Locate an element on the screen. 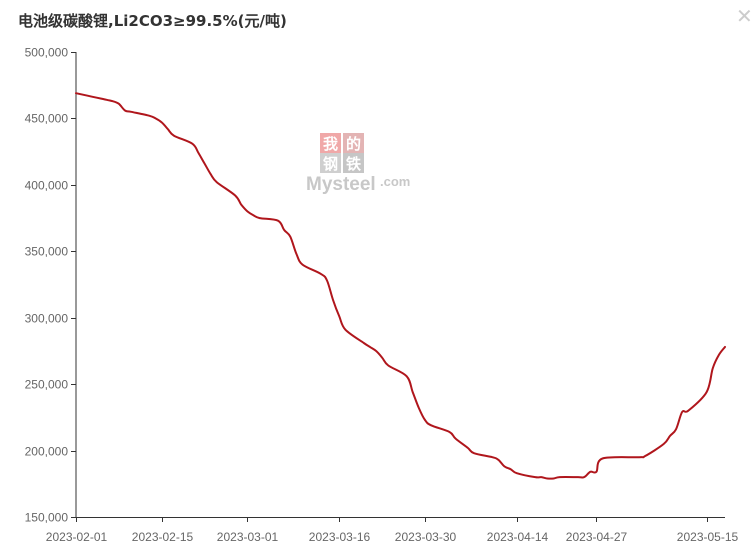 This screenshot has width=755, height=559. watermark-char-3: 钢 is located at coordinates (330, 164).